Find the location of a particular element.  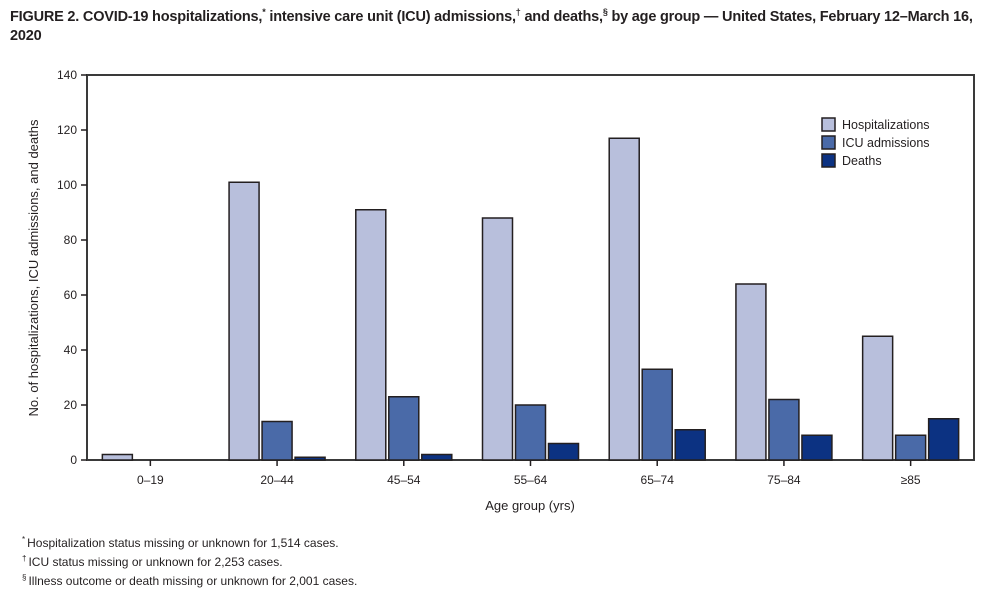

y-axis: 0 20 40 60 80 100 120 140 is located at coordinates (72, 267).